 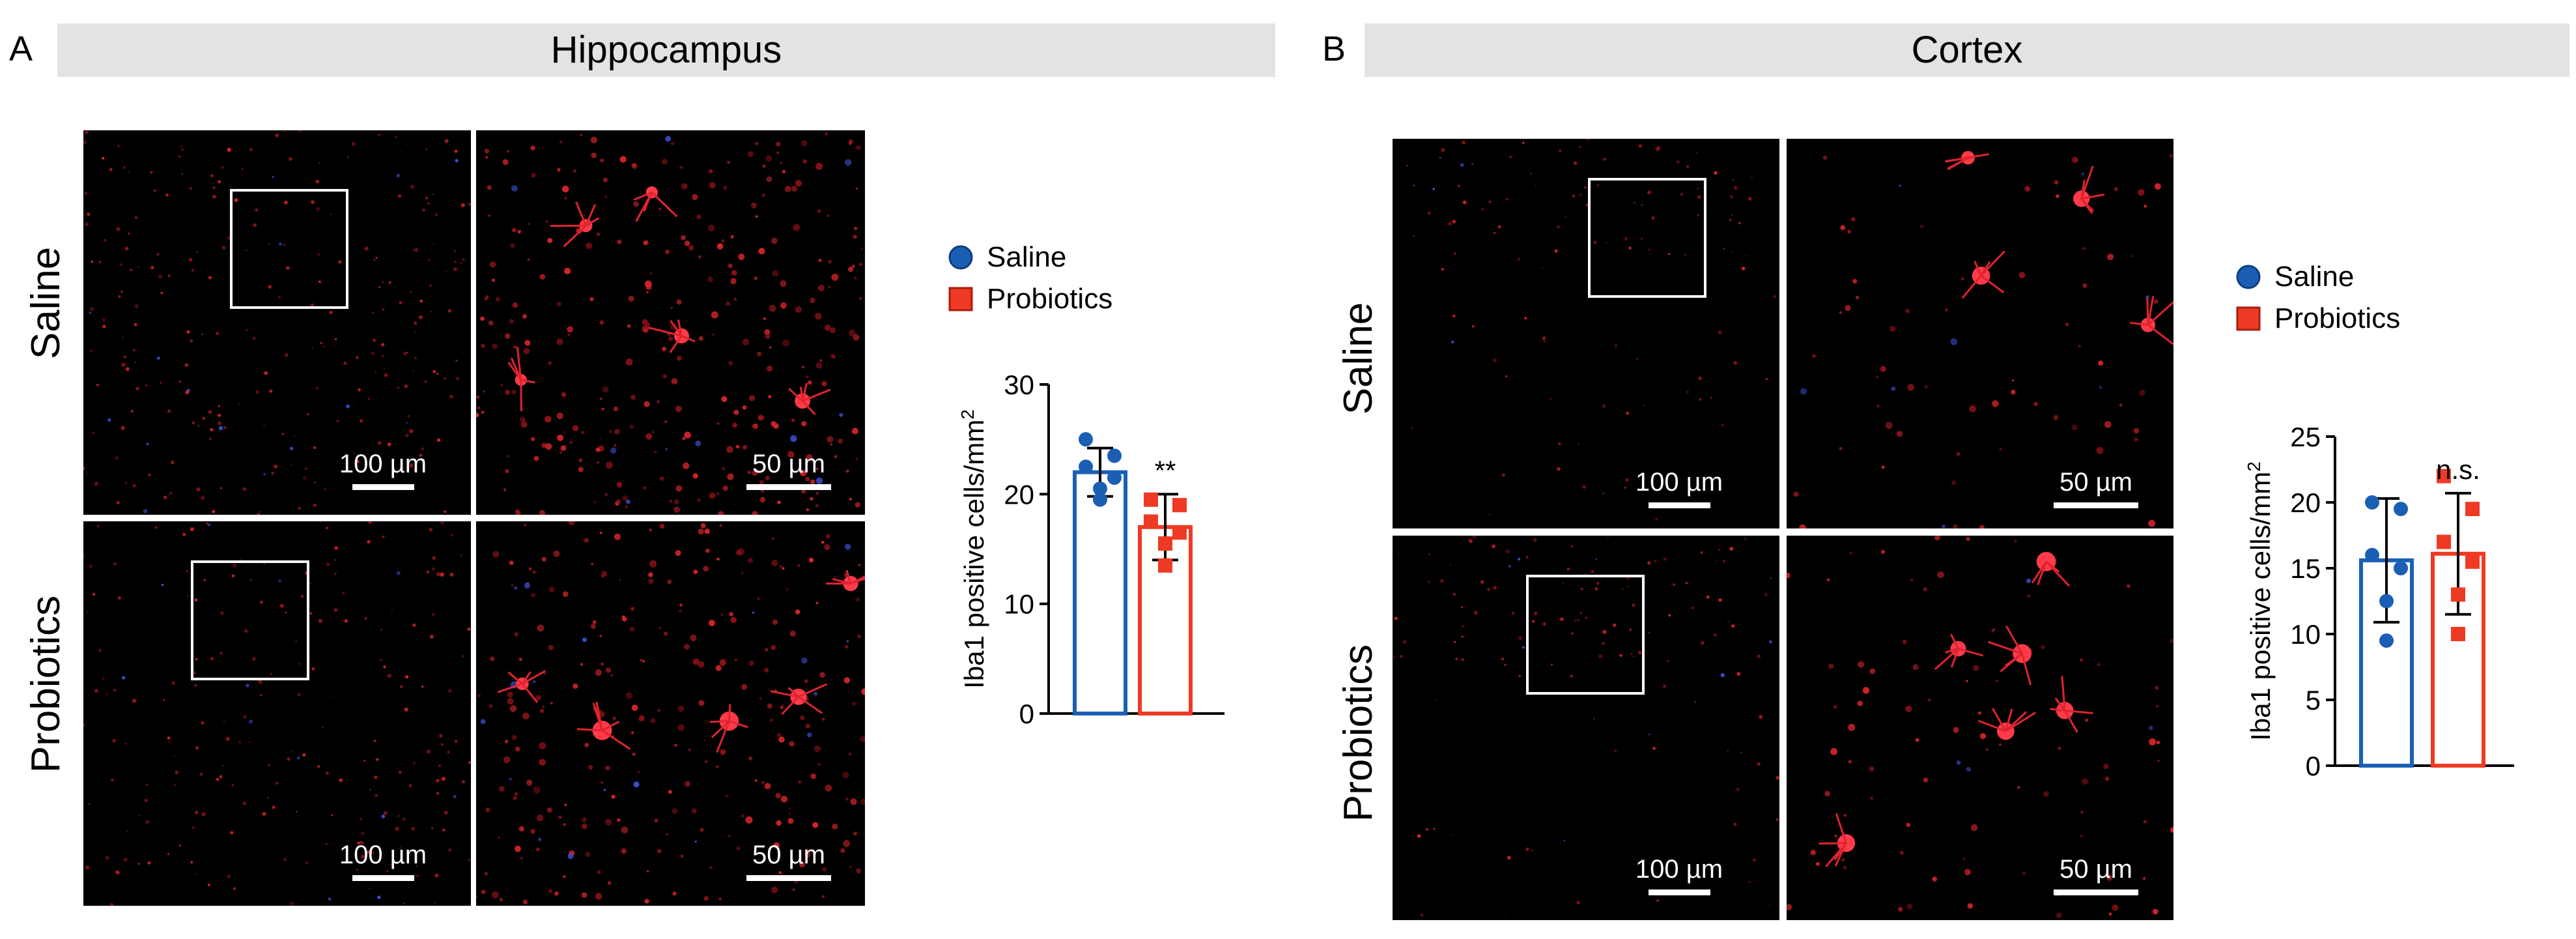 What do you see at coordinates (788, 464) in the screenshot?
I see `scalebar-label: 50 µm` at bounding box center [788, 464].